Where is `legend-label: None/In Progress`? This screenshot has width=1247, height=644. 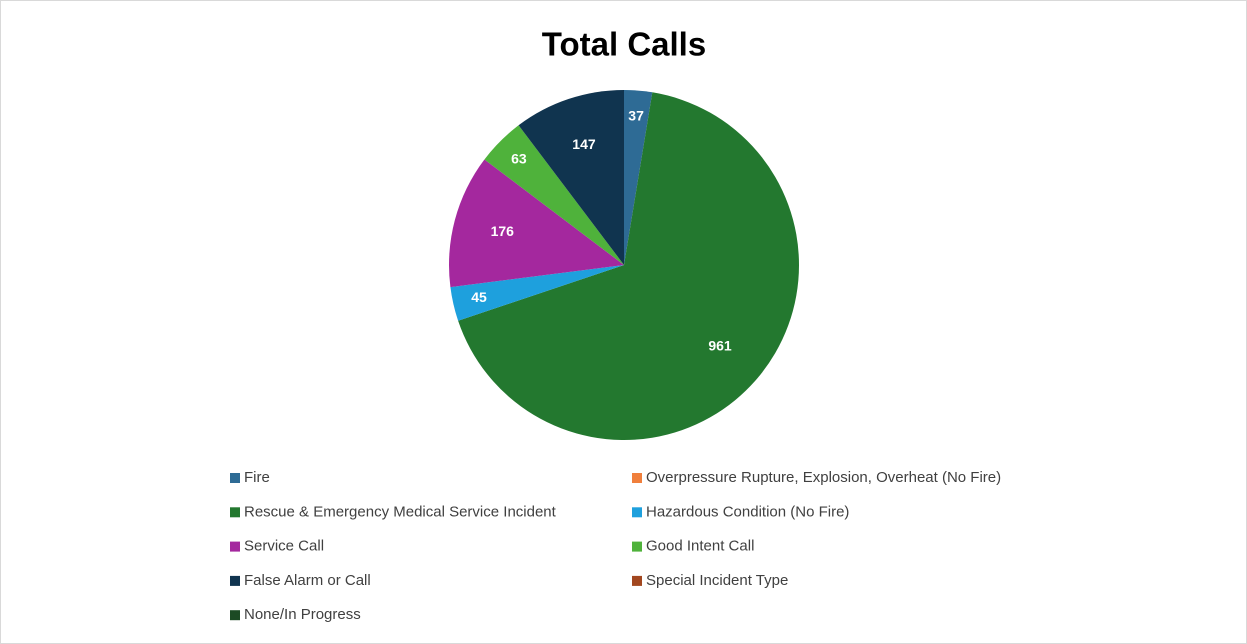 legend-label: None/In Progress is located at coordinates (302, 614).